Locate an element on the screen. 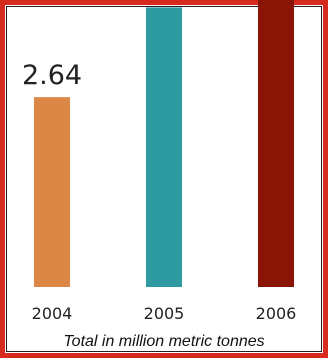 The width and height of the screenshot is (328, 358). chart-caption: Total in million metric tonnes is located at coordinates (164, 341).